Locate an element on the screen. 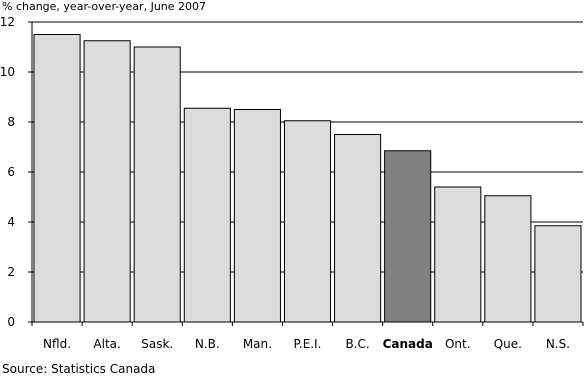 The image size is (585, 379). bar-b-c is located at coordinates (358, 228).